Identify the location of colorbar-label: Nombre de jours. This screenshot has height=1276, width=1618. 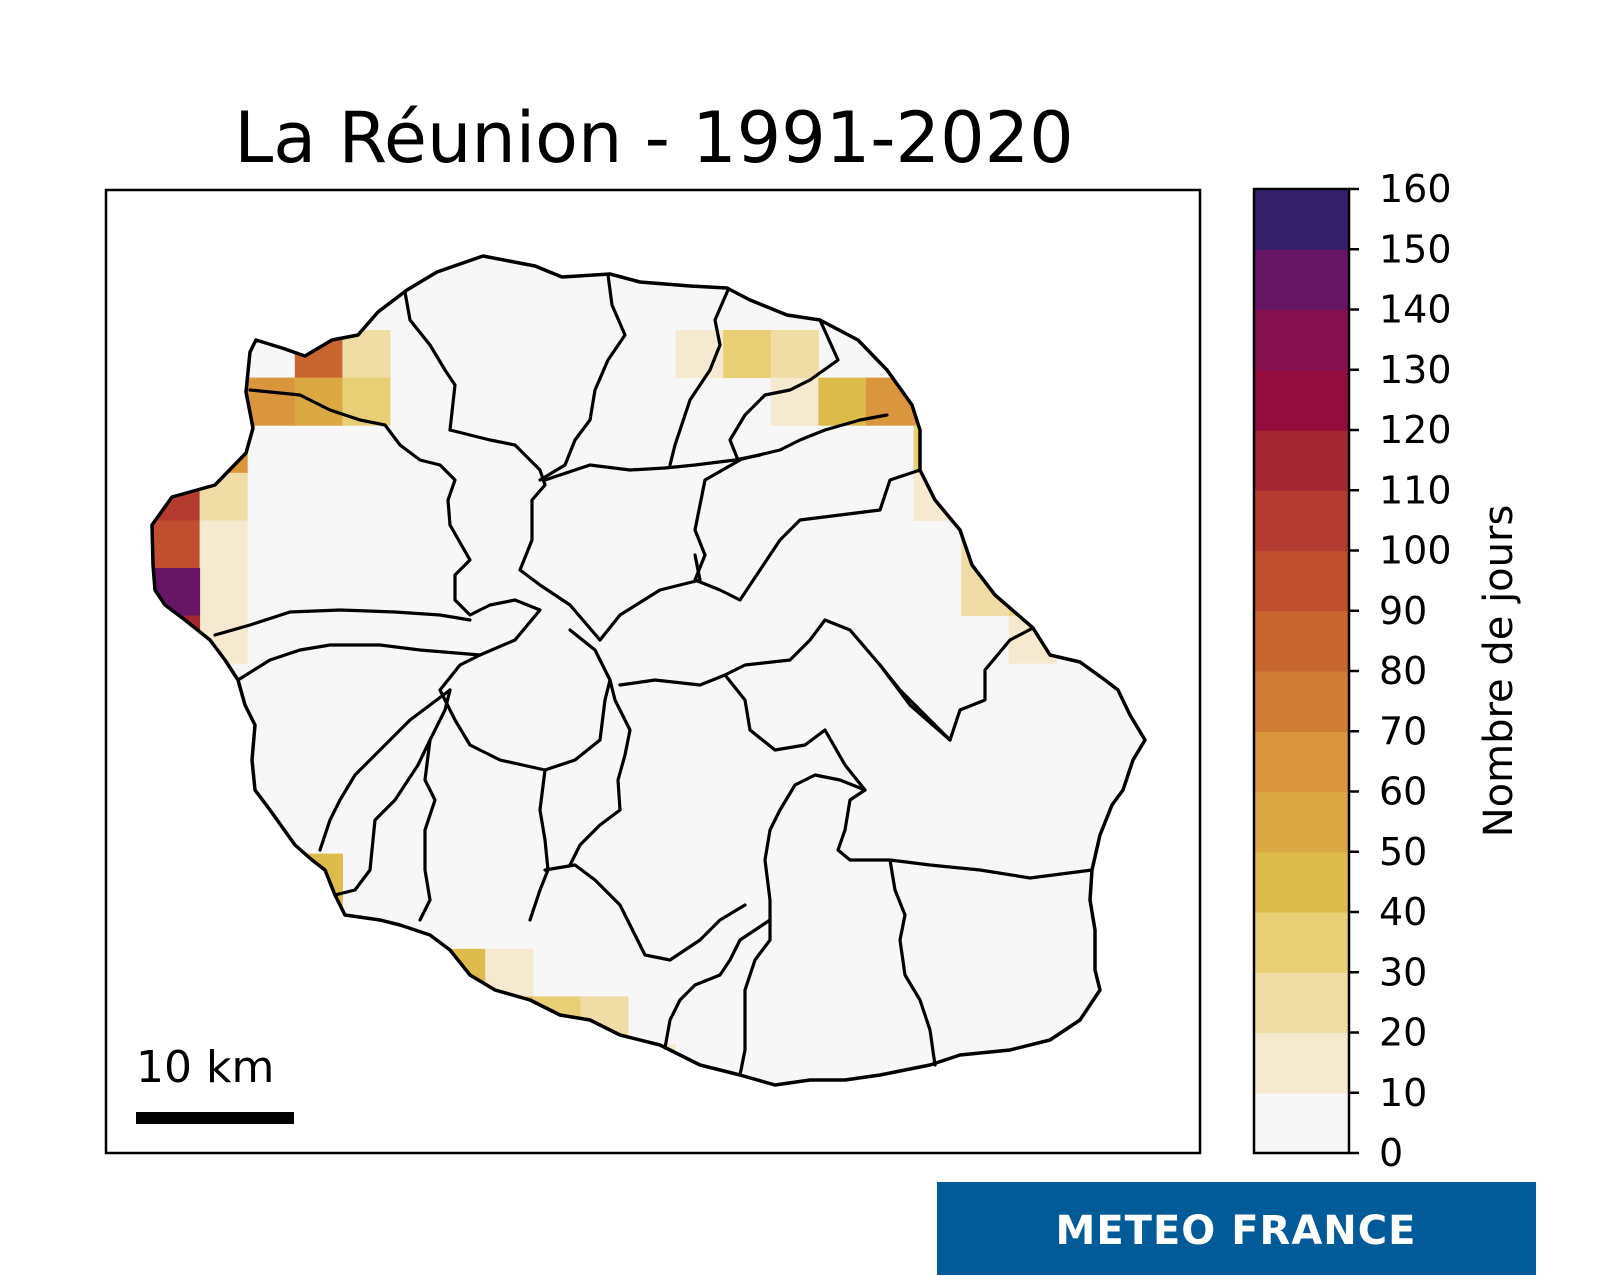
(1499, 671).